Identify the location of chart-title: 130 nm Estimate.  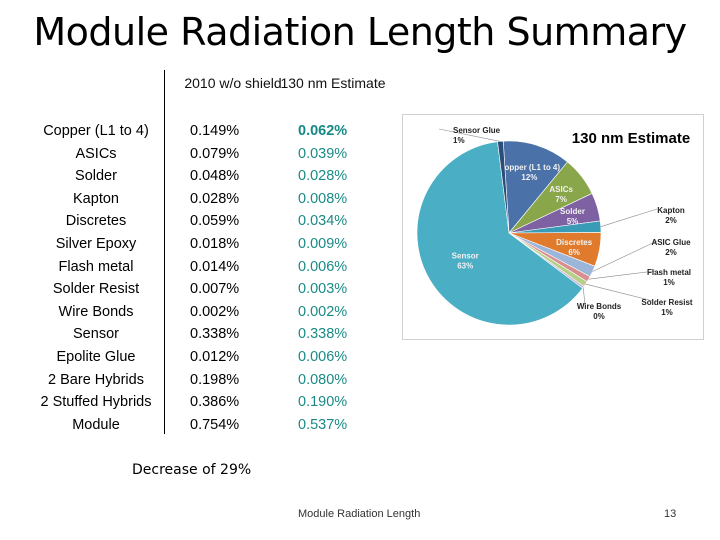
(631, 138).